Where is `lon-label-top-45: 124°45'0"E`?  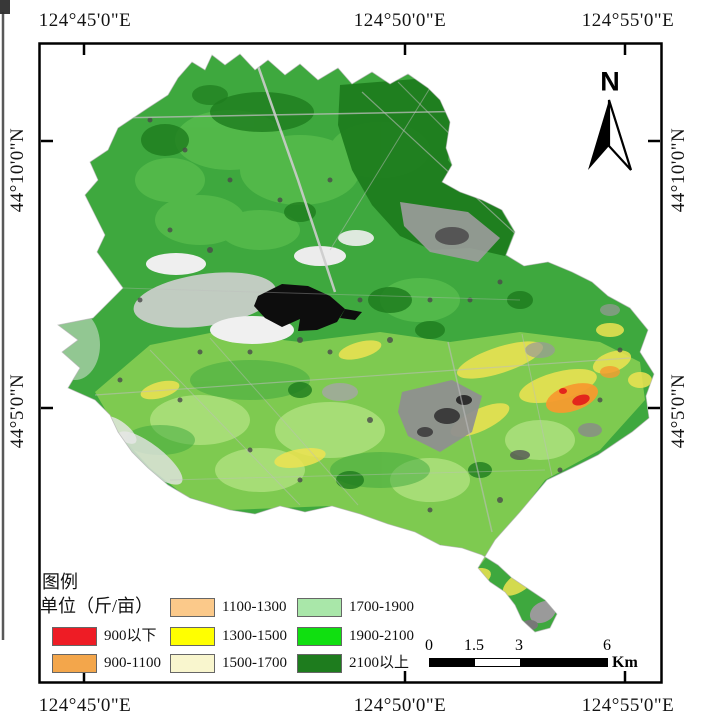 lon-label-top-45: 124°45'0"E is located at coordinates (85, 20).